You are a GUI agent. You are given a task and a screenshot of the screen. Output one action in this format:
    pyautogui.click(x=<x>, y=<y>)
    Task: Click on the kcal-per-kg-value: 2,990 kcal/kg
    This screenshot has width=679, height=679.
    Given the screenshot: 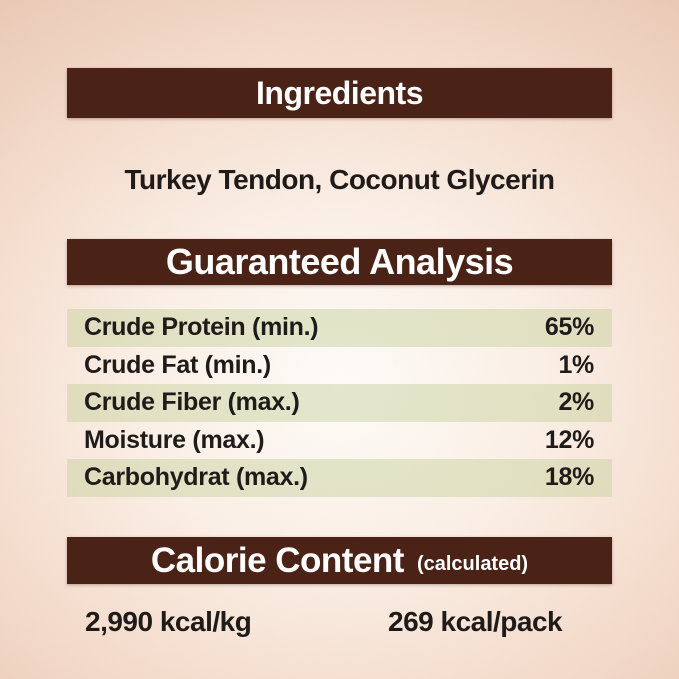 What is the action you would take?
    pyautogui.click(x=168, y=621)
    